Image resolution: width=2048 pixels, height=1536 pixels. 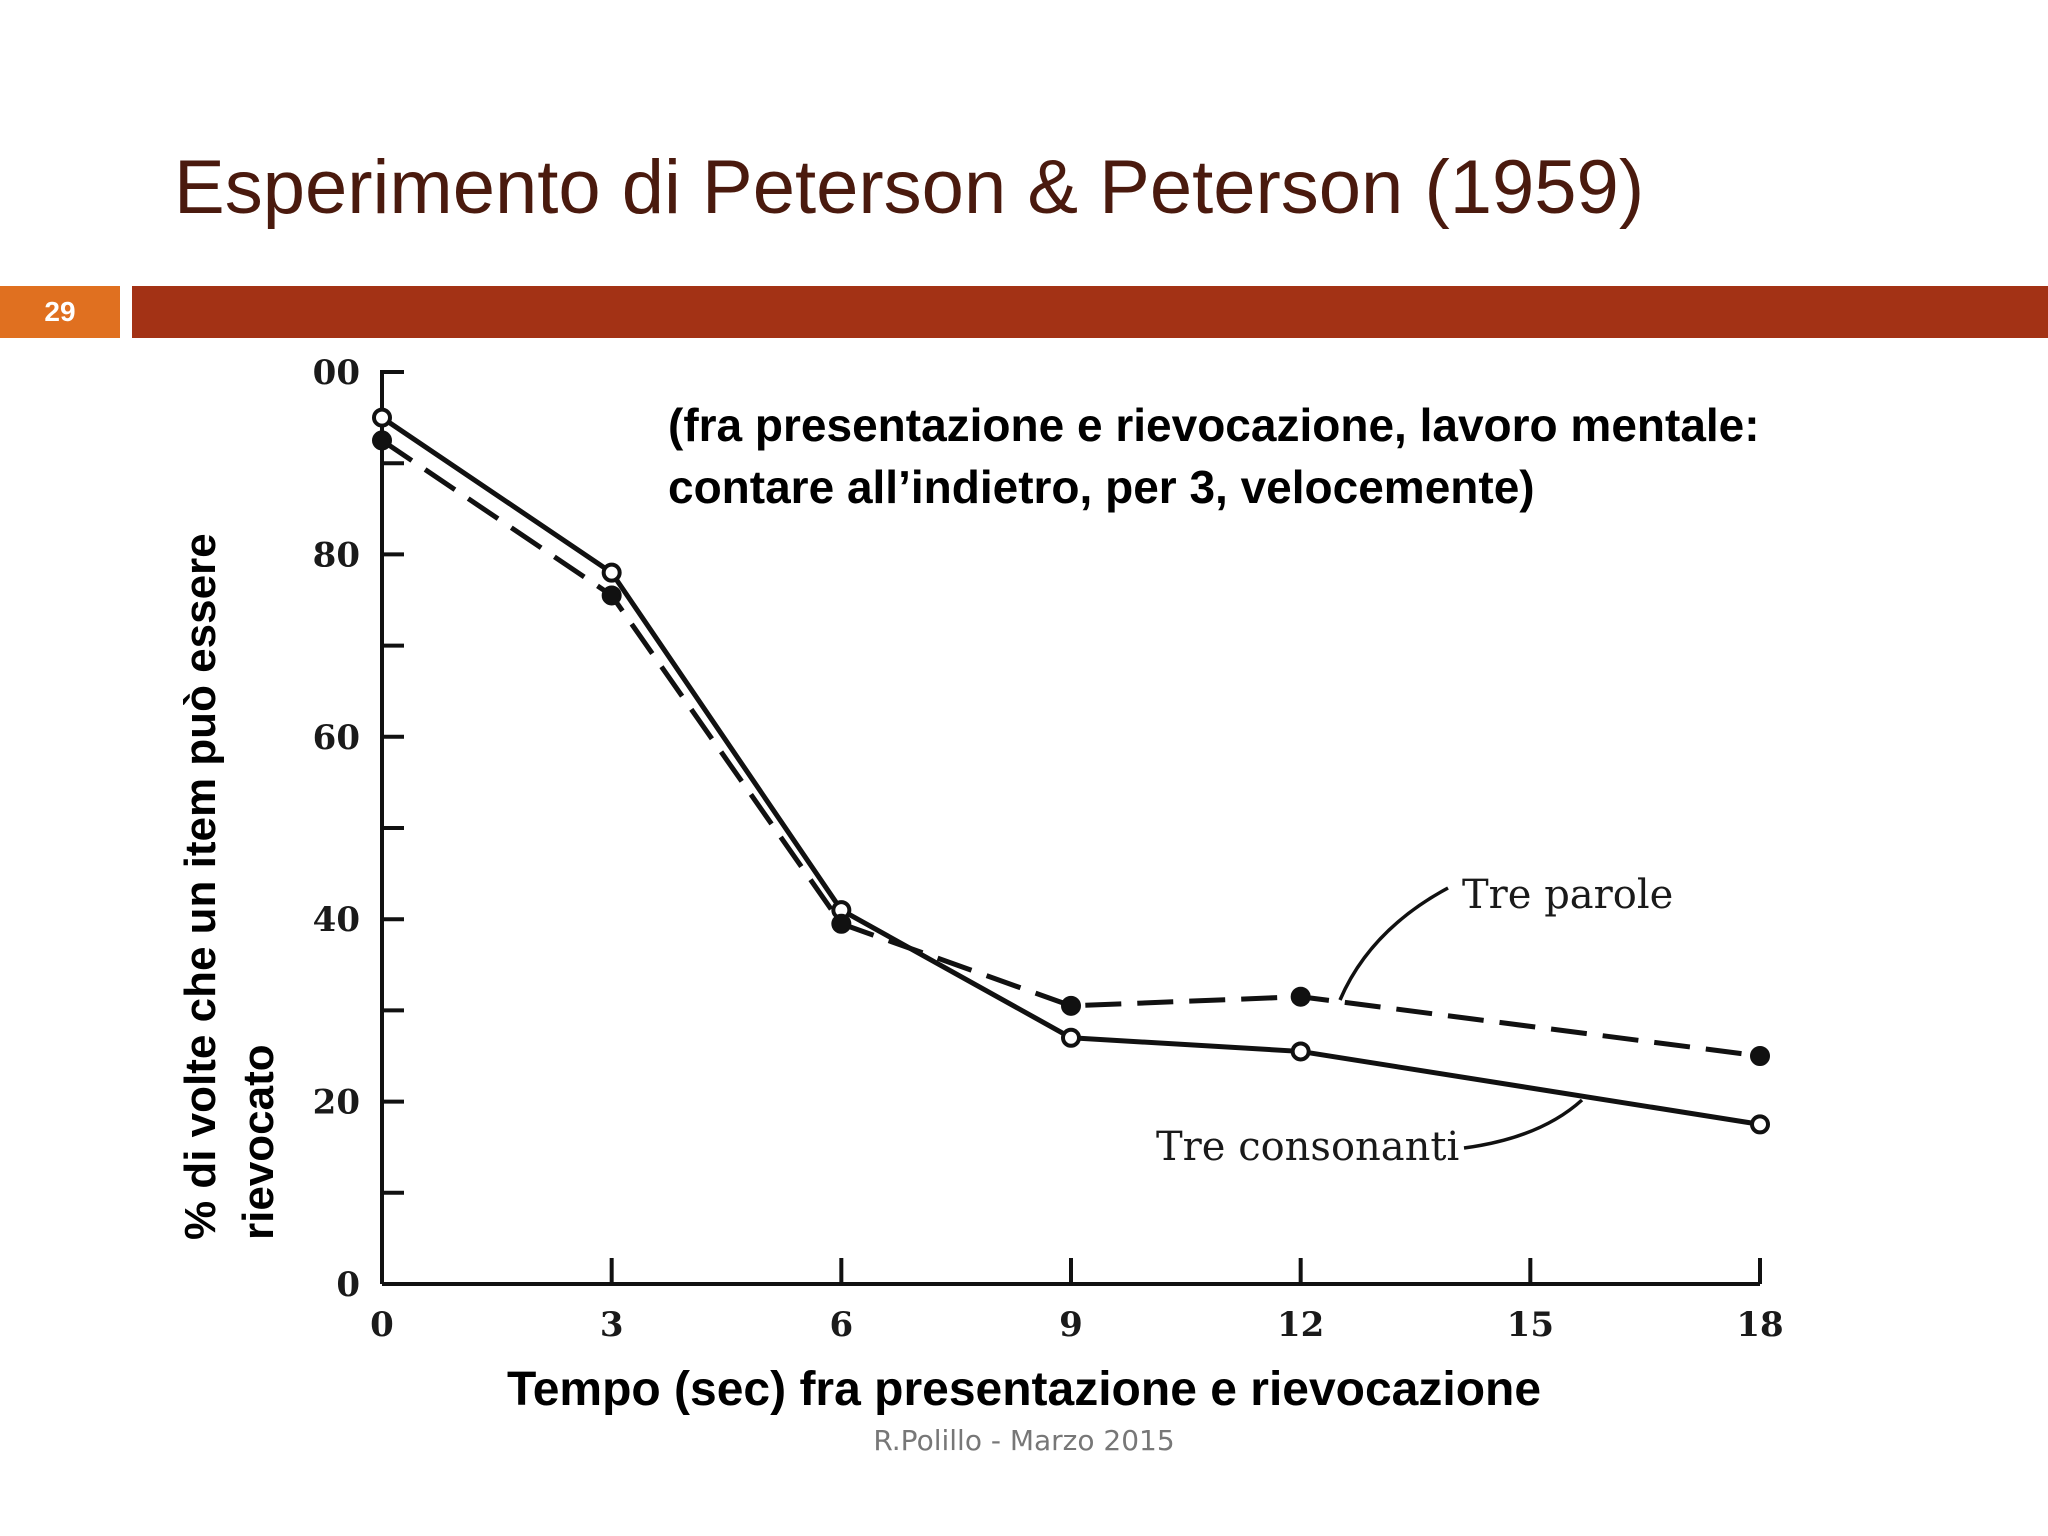 I want to click on y-tick-label: 20, so click(x=336, y=1103).